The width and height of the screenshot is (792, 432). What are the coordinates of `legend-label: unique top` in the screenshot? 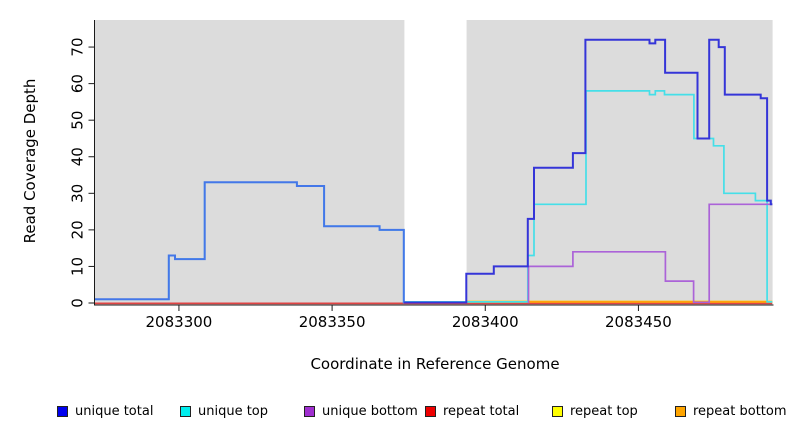 It's located at (233, 411).